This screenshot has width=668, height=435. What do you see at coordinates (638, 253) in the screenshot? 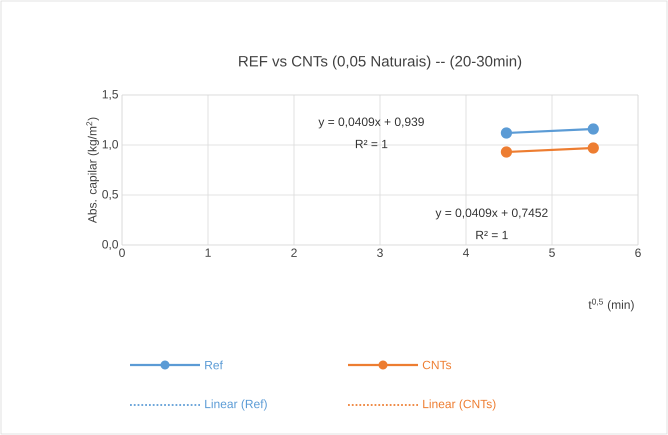
I see `x-tick-label: 6` at bounding box center [638, 253].